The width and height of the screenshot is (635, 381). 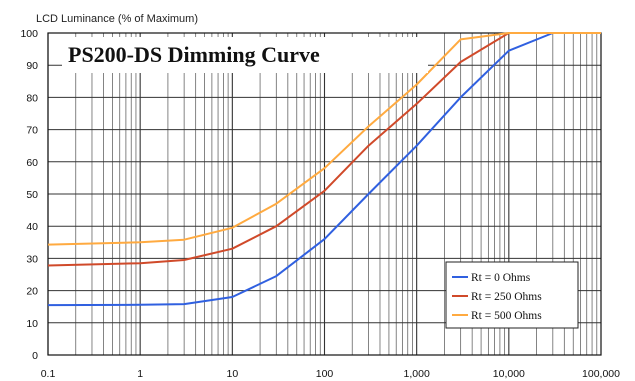 I want to click on y-tick-label: 50, so click(x=32, y=195).